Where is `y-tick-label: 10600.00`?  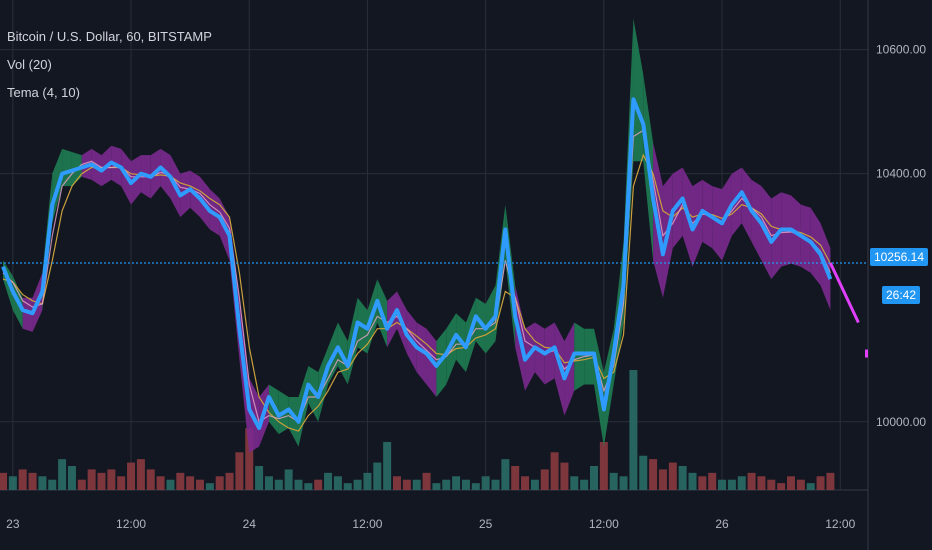
y-tick-label: 10600.00 is located at coordinates (901, 50).